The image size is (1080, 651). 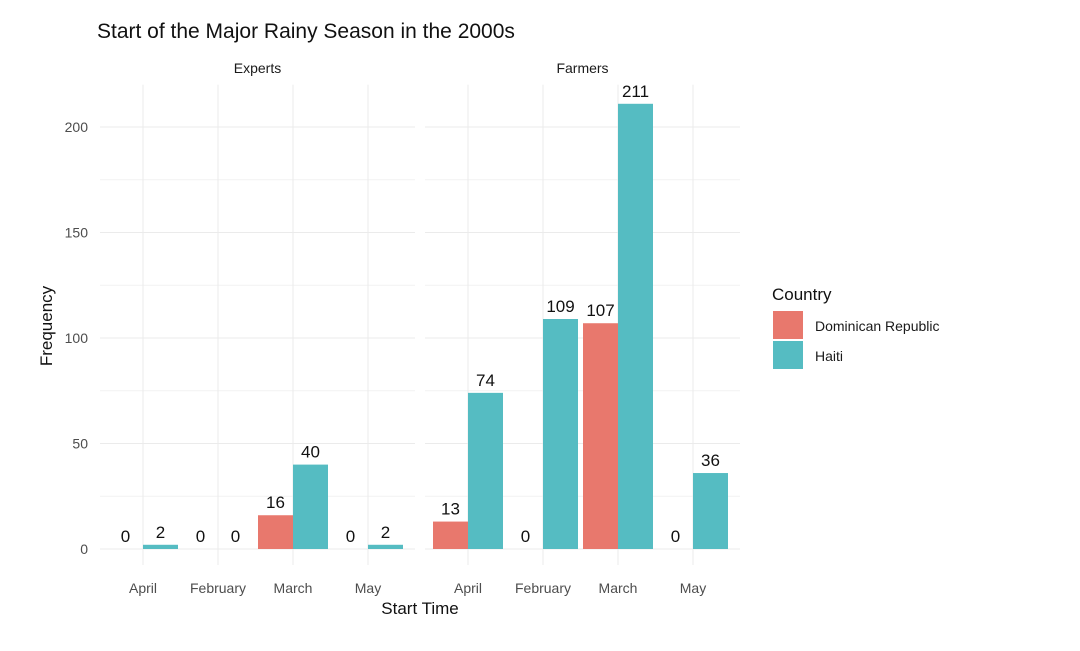 What do you see at coordinates (877, 326) in the screenshot?
I see `legend-label: Dominican Republic` at bounding box center [877, 326].